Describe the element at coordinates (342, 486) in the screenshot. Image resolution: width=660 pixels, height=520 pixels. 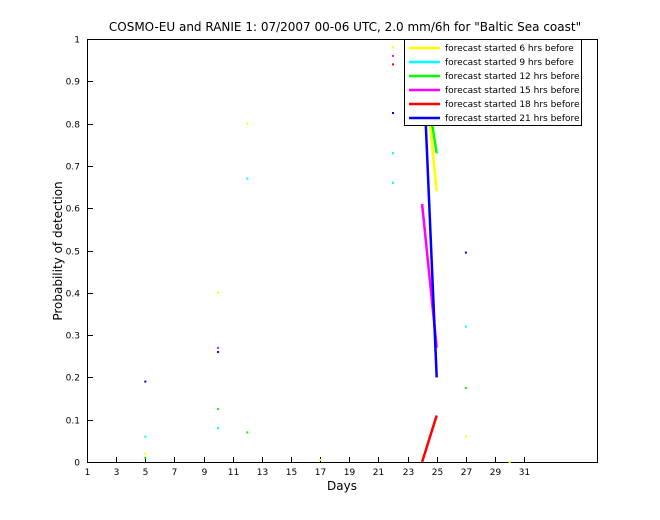
I see `x-axis-label: Days` at that location.